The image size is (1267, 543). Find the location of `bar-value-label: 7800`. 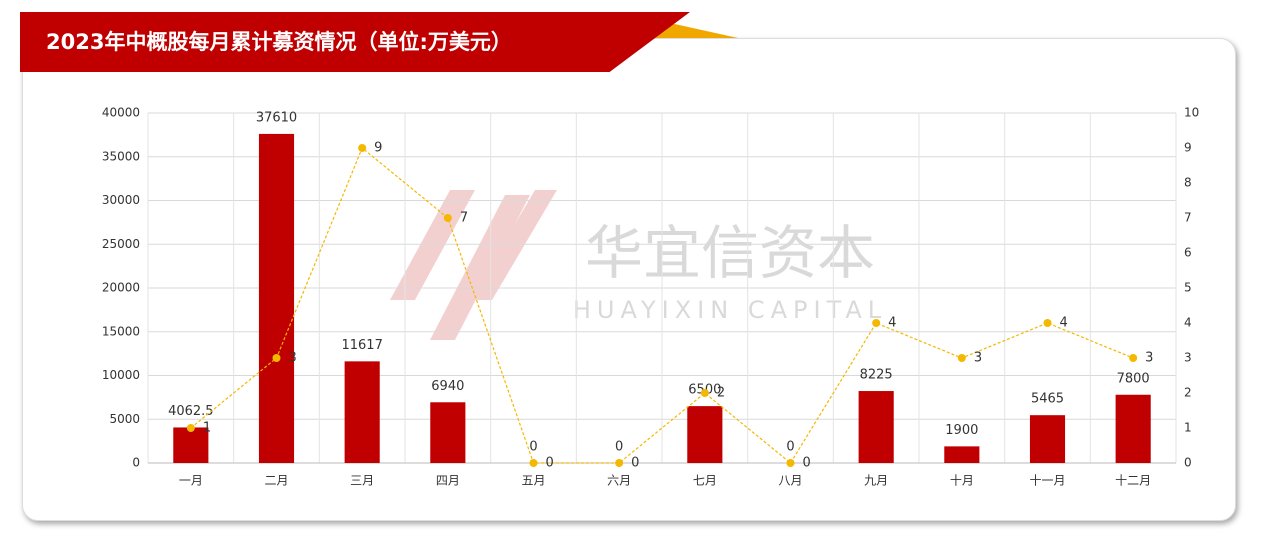

bar-value-label: 7800 is located at coordinates (1133, 378).